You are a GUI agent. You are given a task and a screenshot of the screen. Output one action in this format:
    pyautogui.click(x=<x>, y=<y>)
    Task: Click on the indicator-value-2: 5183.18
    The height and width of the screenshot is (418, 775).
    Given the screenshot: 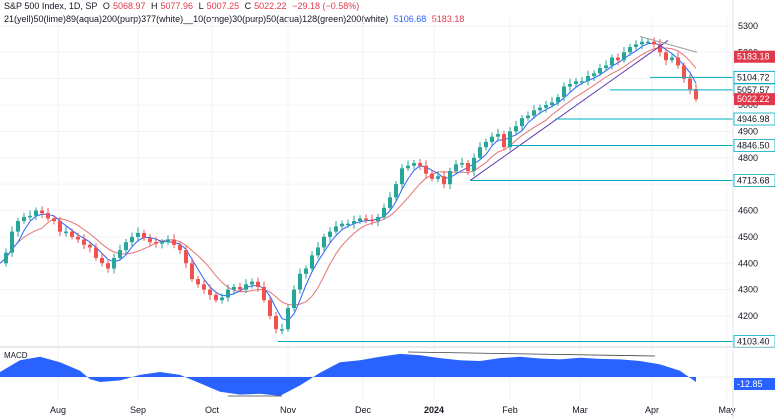 What is the action you would take?
    pyautogui.click(x=448, y=19)
    